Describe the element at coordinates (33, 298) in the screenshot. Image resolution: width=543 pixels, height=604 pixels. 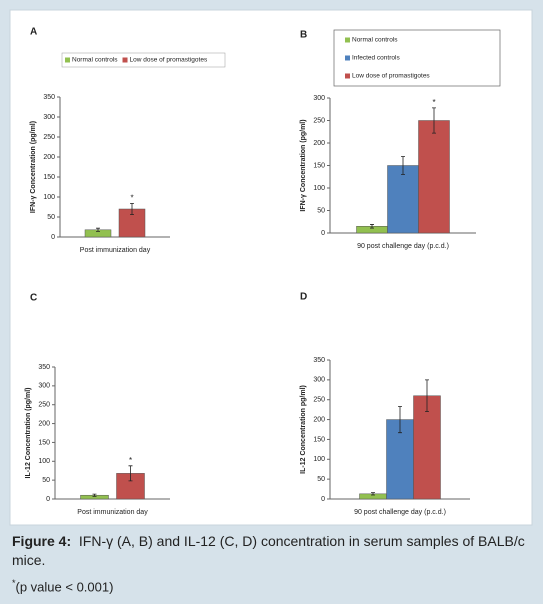
I see `panel-label: C` at that location.